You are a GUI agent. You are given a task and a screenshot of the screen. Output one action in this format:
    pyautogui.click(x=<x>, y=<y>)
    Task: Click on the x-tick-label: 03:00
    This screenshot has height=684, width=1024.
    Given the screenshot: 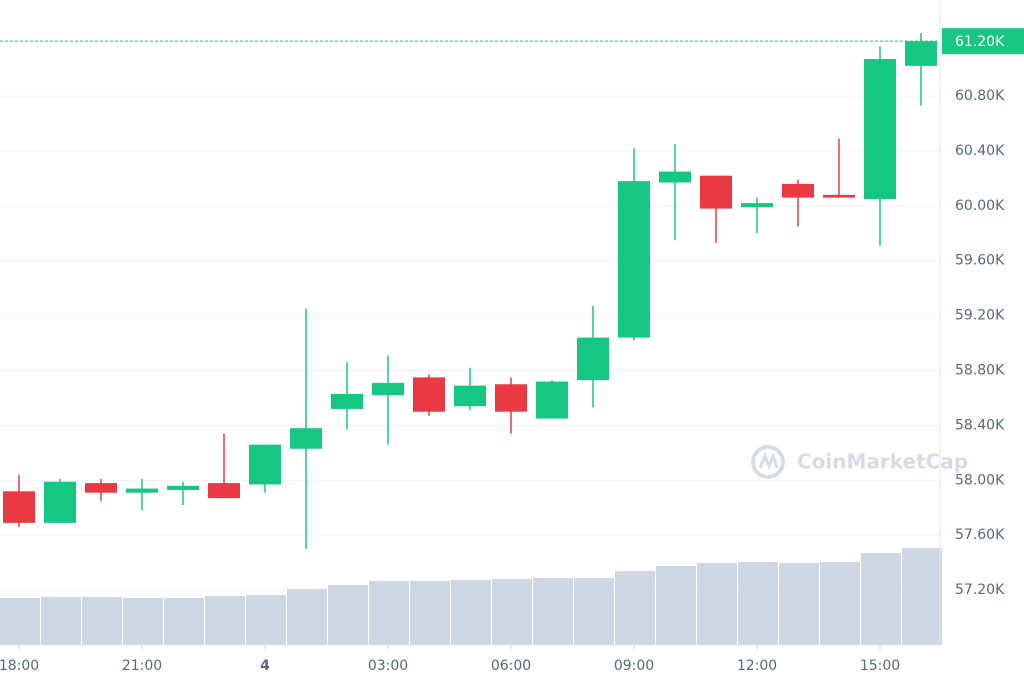 What is the action you would take?
    pyautogui.click(x=388, y=666)
    